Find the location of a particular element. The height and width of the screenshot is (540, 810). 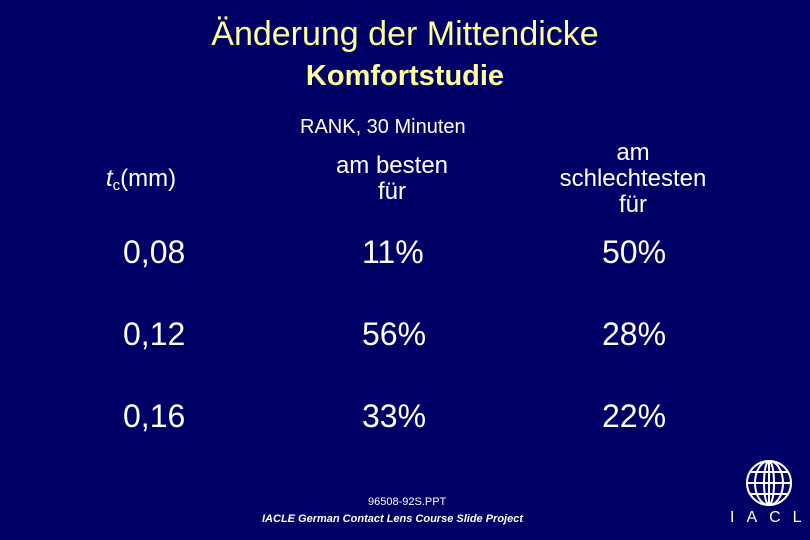

slide-subtitle: Komfortstudie is located at coordinates (405, 76).